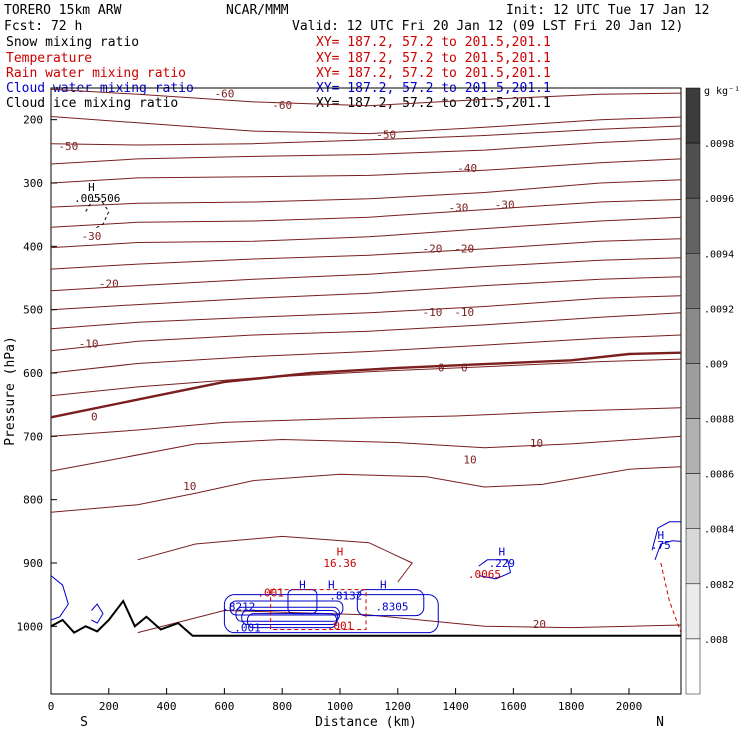 This screenshot has height=740, width=740. What do you see at coordinates (398, 706) in the screenshot?
I see `x-tick-label: 1200` at bounding box center [398, 706].